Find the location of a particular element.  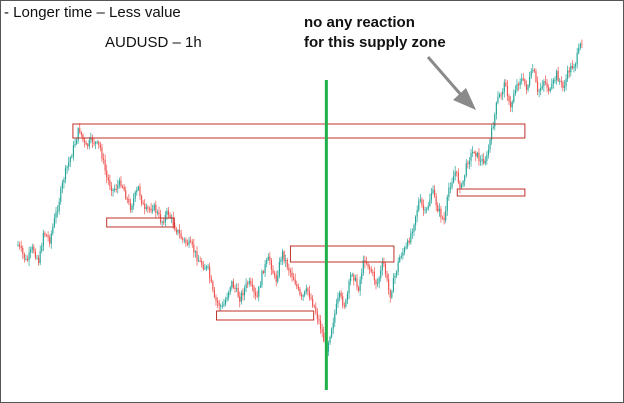

annotation-line-1: no any reaction is located at coordinates (359, 22).